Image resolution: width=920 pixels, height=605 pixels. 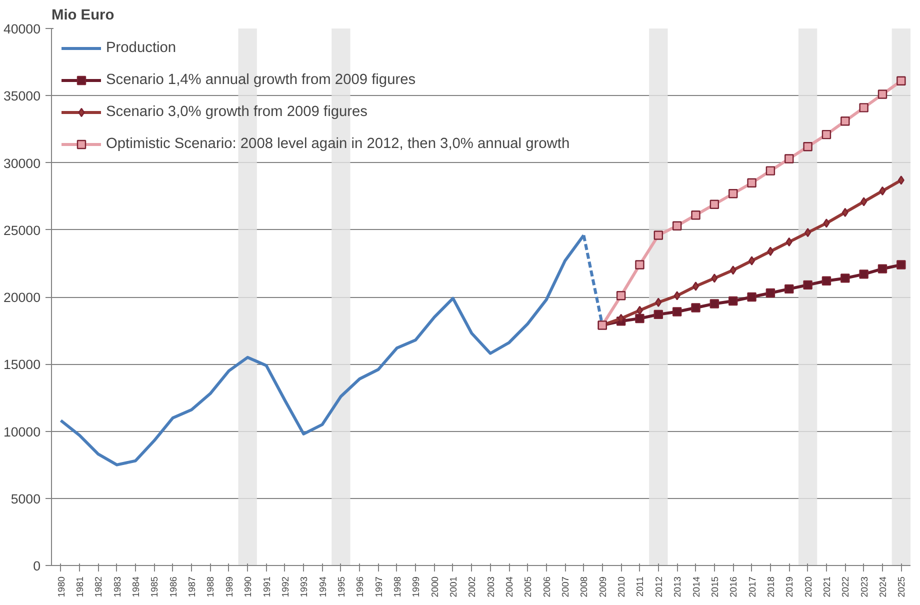 What do you see at coordinates (136, 587) in the screenshot?
I see `x-tick-label: 1984` at bounding box center [136, 587].